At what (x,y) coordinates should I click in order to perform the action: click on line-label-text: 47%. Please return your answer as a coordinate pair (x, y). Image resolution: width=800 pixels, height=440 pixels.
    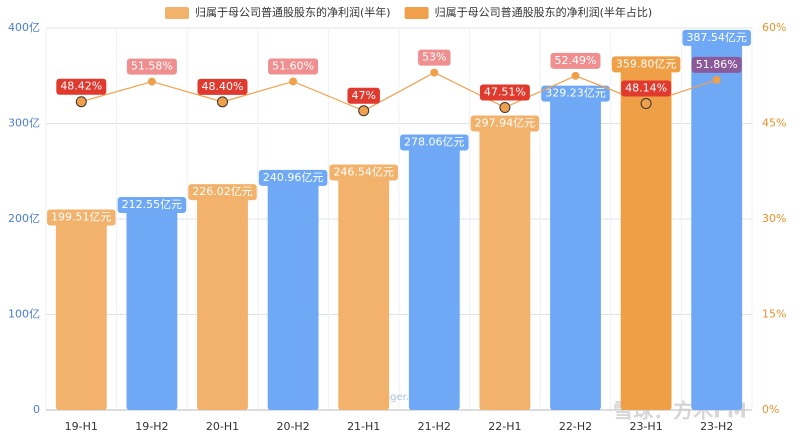
    Looking at the image, I should click on (363, 95).